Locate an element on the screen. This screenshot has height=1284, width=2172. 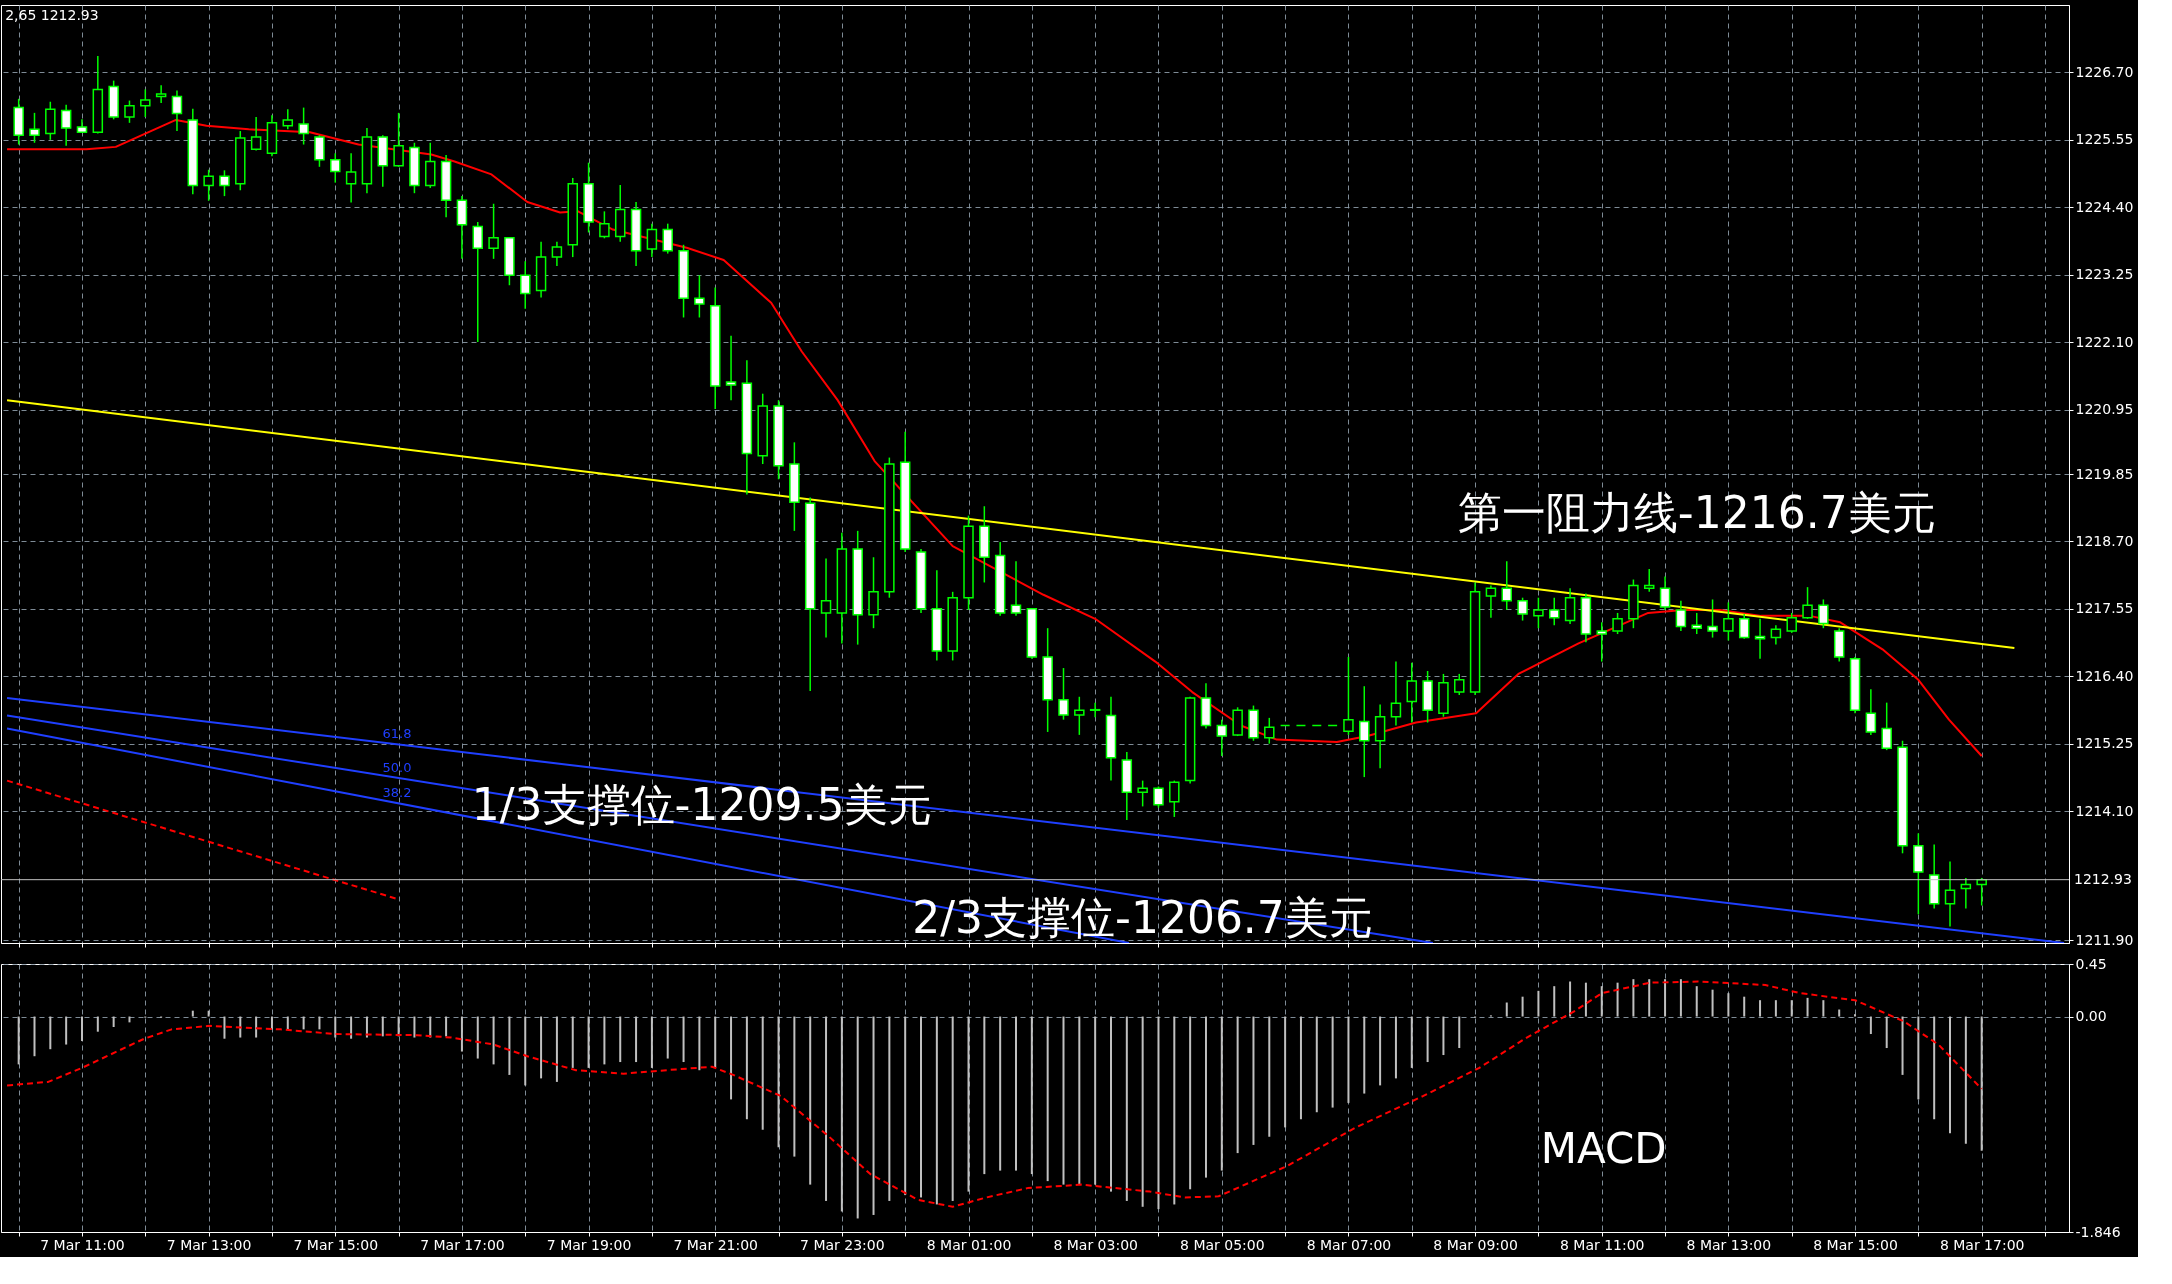
x-tick-label: 8 Mar 11:00 is located at coordinates (1602, 1244).